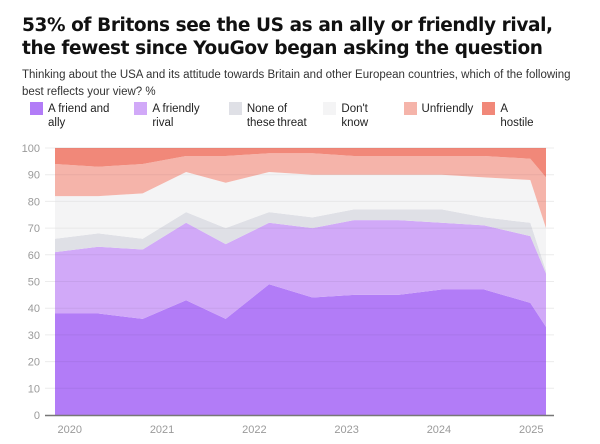 Image resolution: width=600 pixels, height=444 pixels. I want to click on x-tick-label: 2021, so click(162, 430).